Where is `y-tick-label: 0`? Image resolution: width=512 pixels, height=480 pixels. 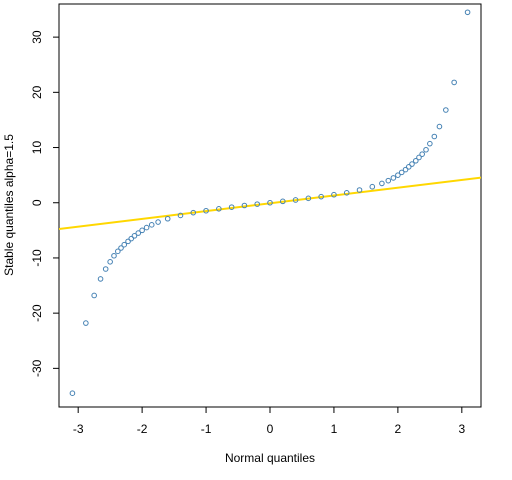 y-tick-label: 0 is located at coordinates (37, 202).